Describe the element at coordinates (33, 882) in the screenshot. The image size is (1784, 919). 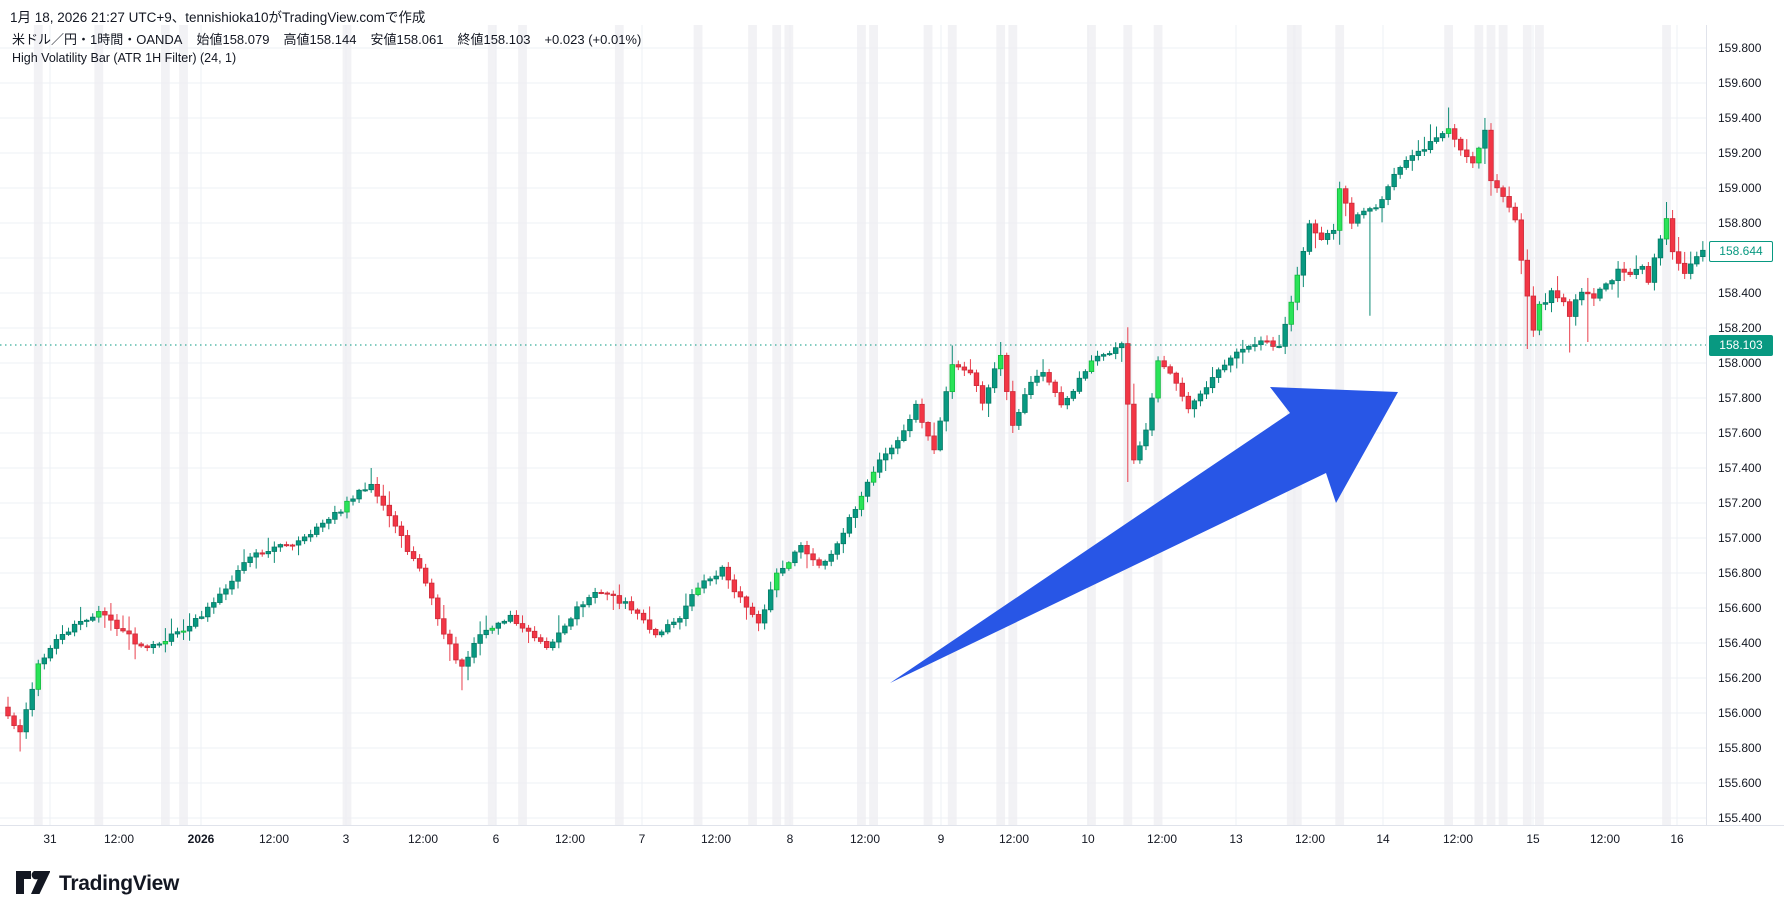
I see `tradingview-logo-icon` at that location.